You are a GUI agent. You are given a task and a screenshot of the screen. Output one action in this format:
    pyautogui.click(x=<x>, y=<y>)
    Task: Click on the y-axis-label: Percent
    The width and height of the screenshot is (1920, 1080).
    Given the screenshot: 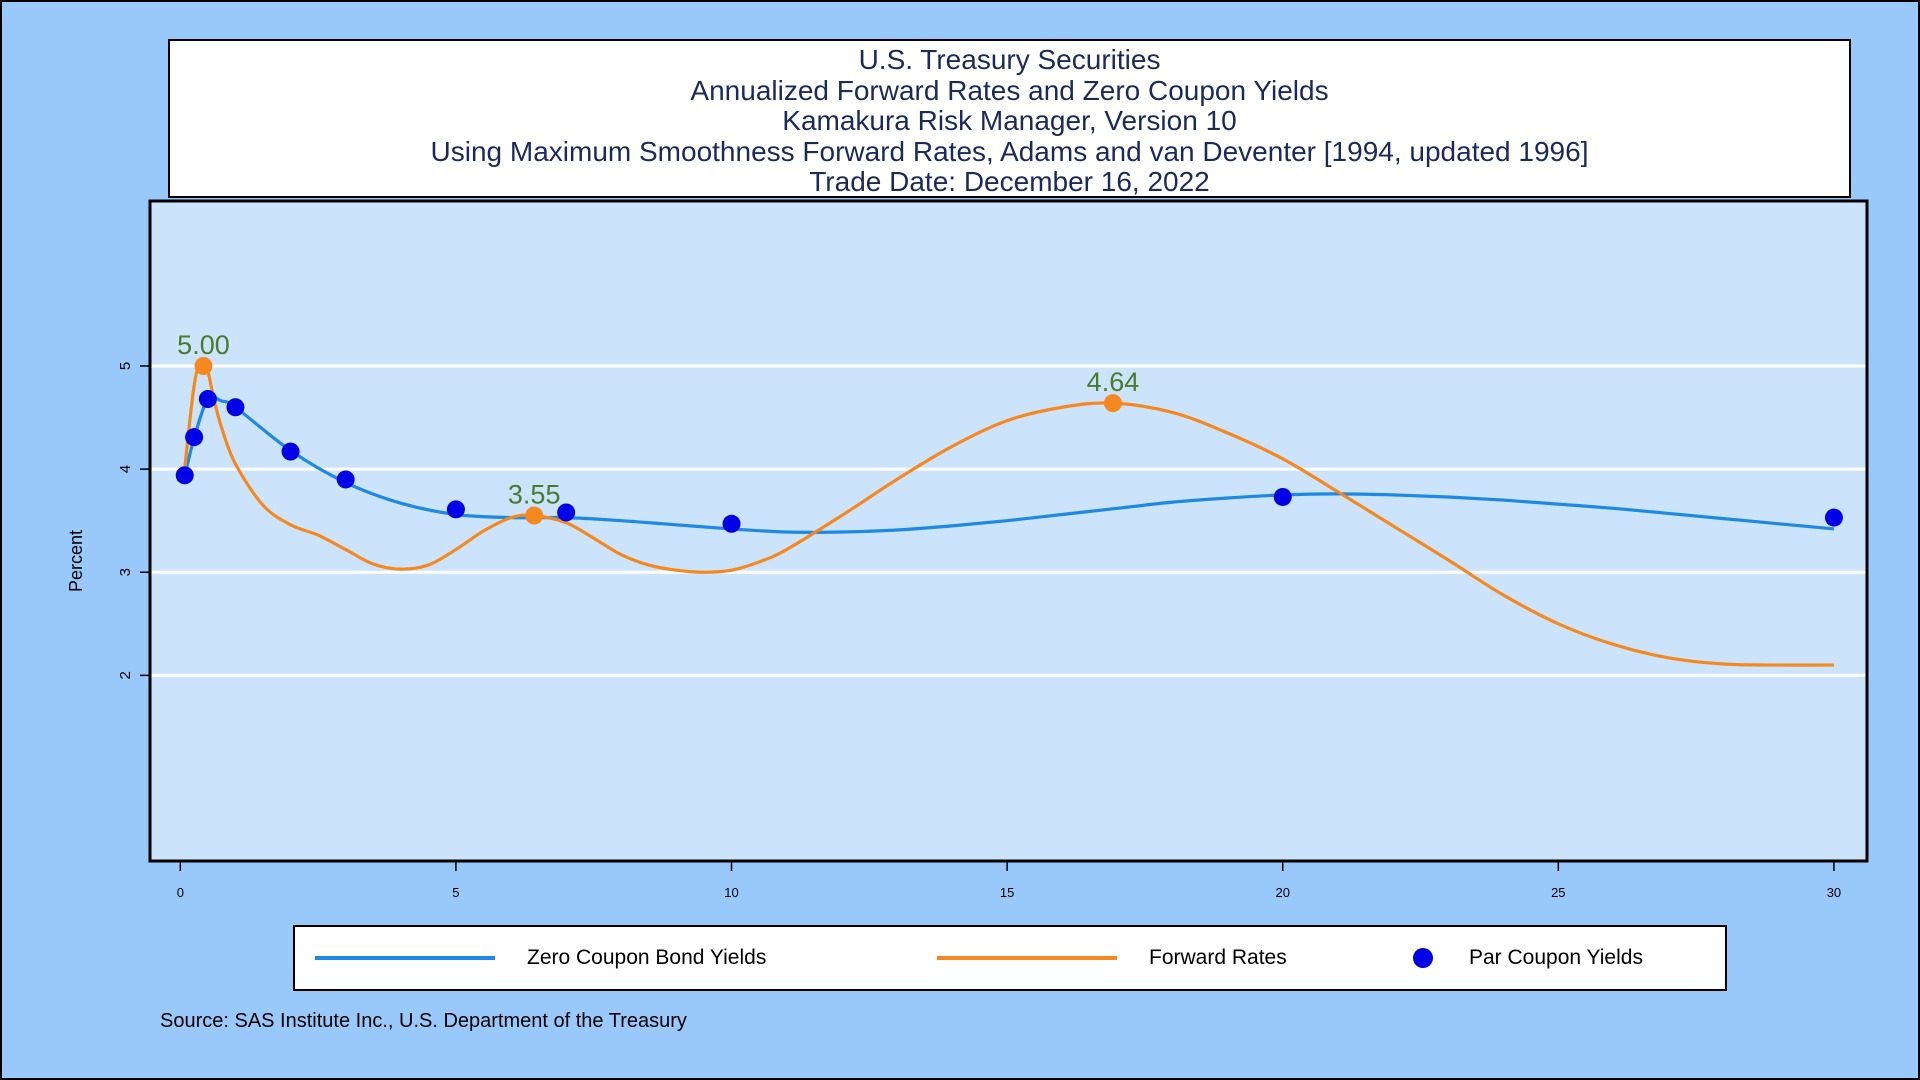 What is the action you would take?
    pyautogui.click(x=76, y=561)
    